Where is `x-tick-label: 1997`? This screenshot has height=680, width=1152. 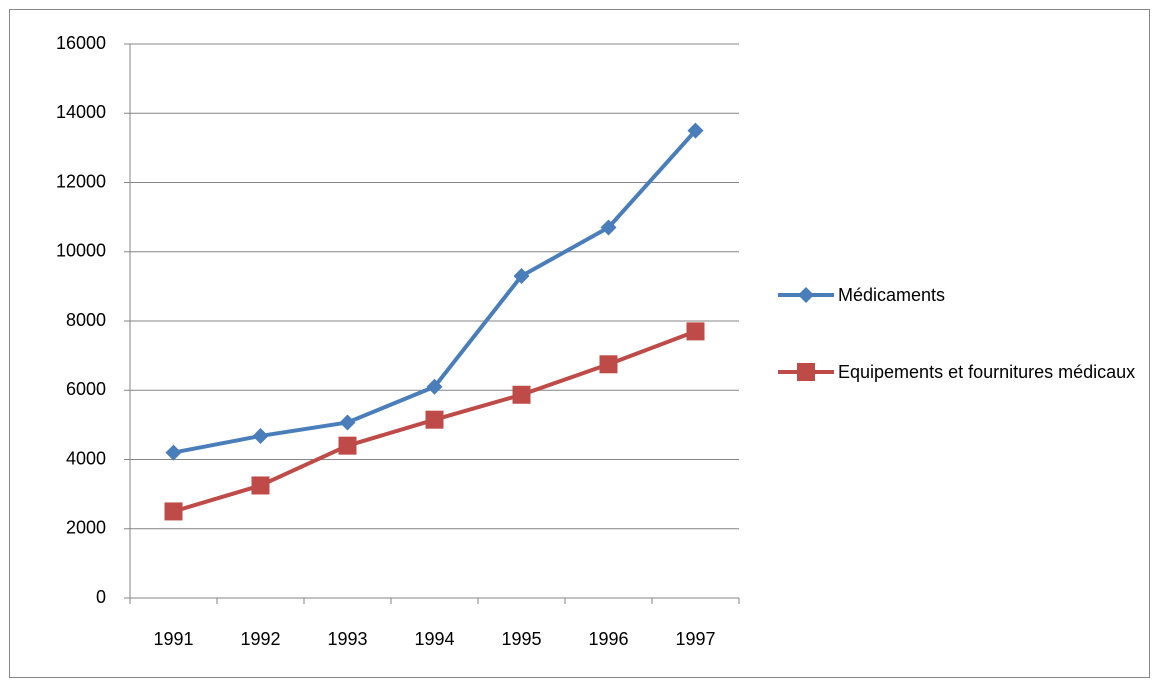
x-tick-label: 1997 is located at coordinates (695, 639).